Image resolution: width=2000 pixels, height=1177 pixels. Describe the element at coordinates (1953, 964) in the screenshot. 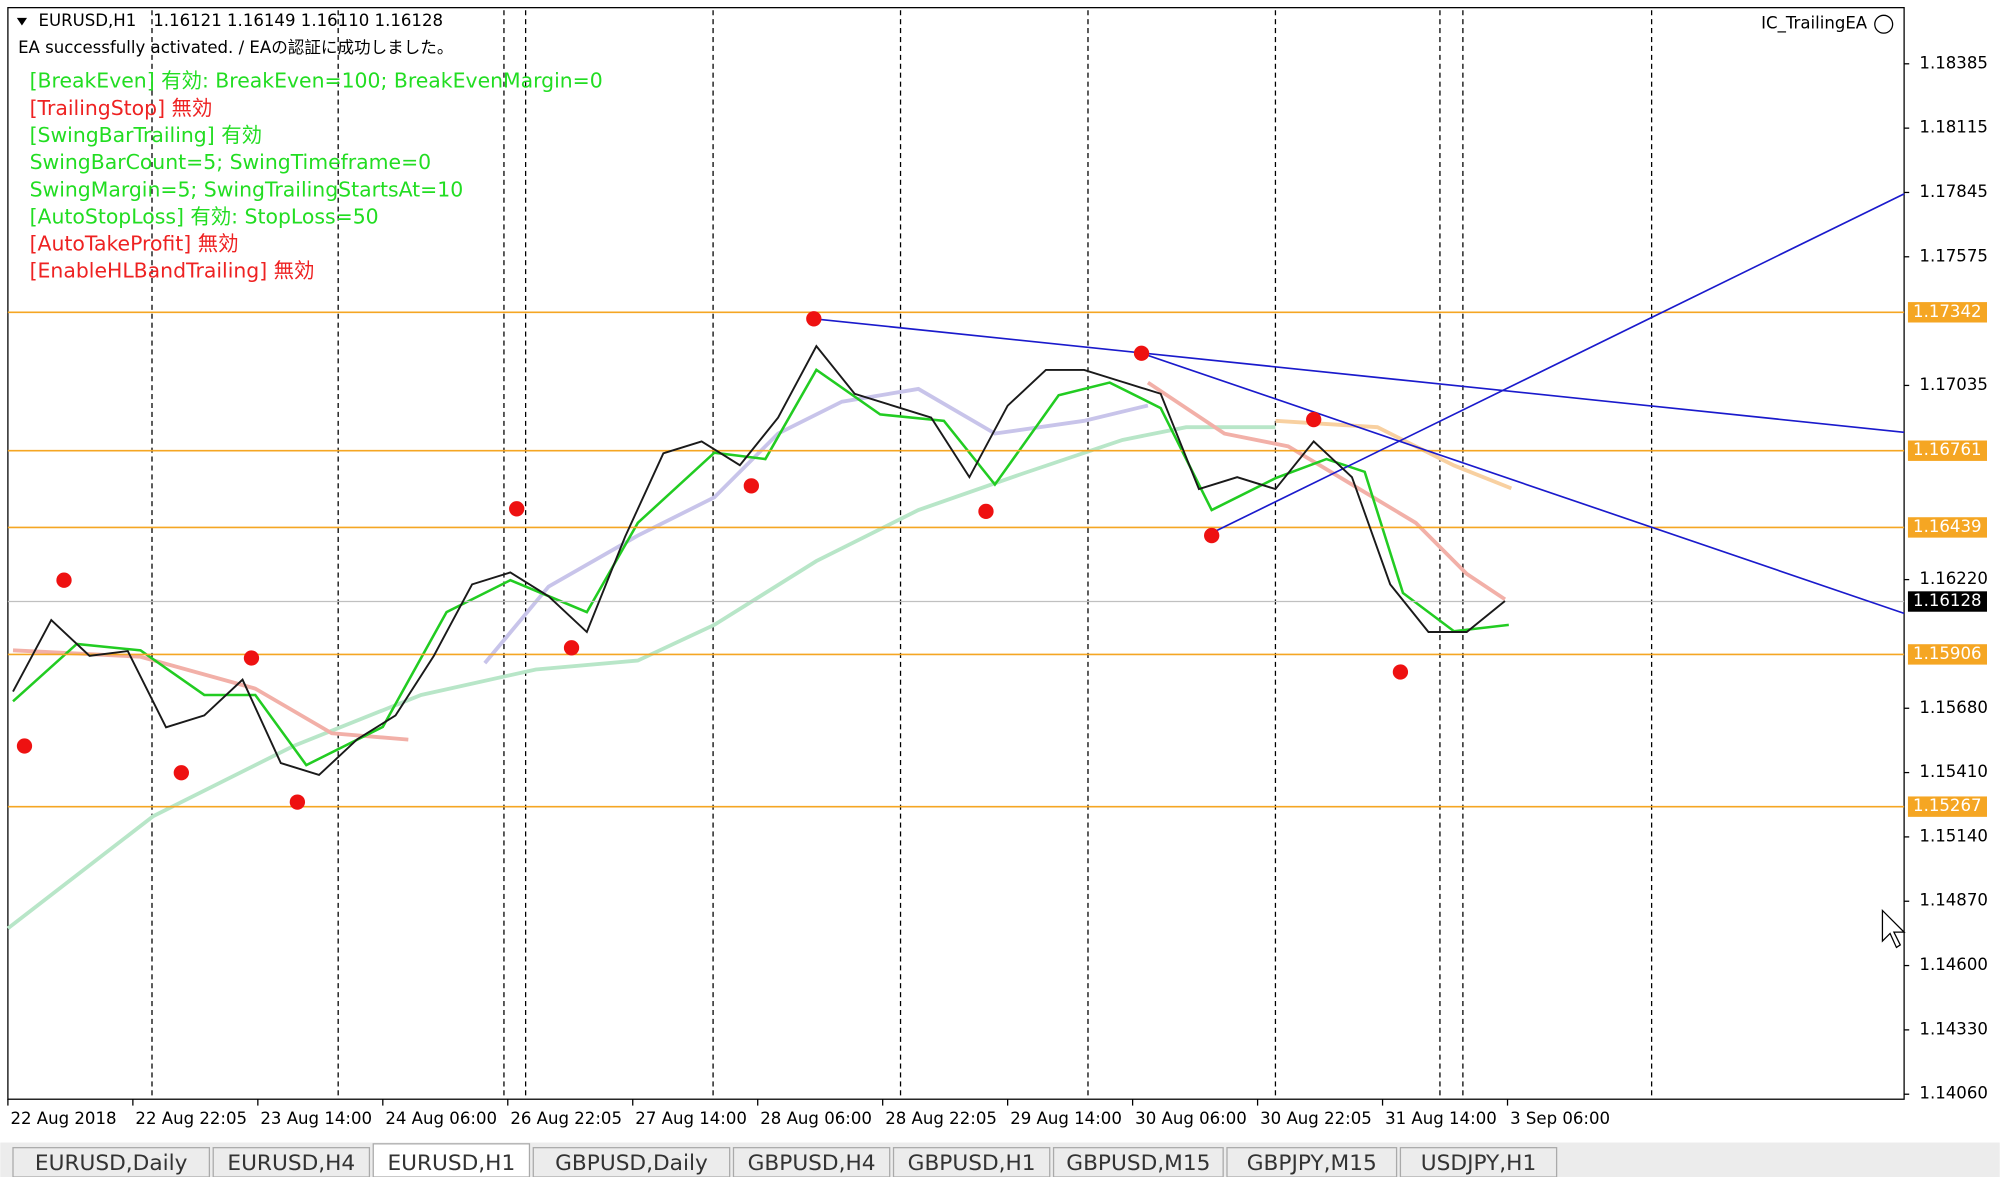

I see `y-tick-label: 1.14600` at that location.